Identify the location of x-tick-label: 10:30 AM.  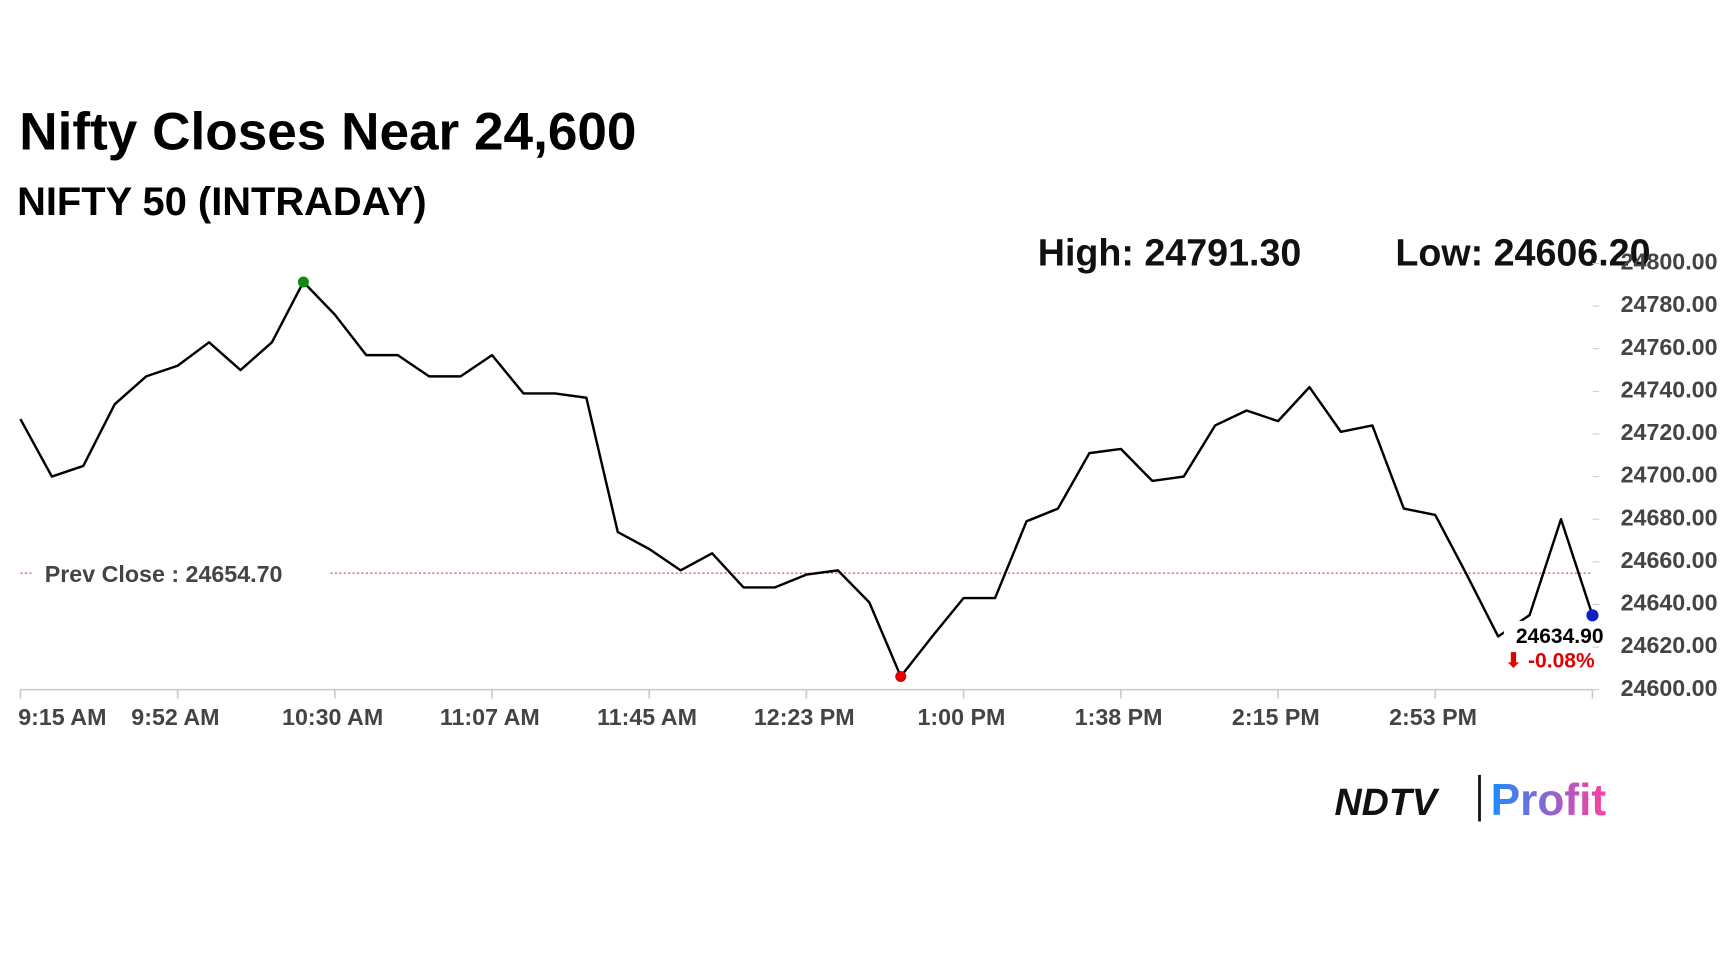
(332, 717).